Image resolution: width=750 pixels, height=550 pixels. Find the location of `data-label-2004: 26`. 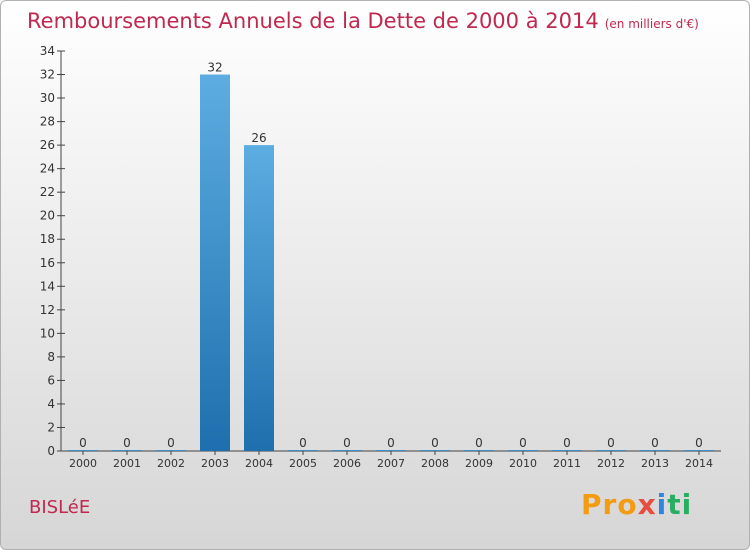

data-label-2004: 26 is located at coordinates (258, 138).